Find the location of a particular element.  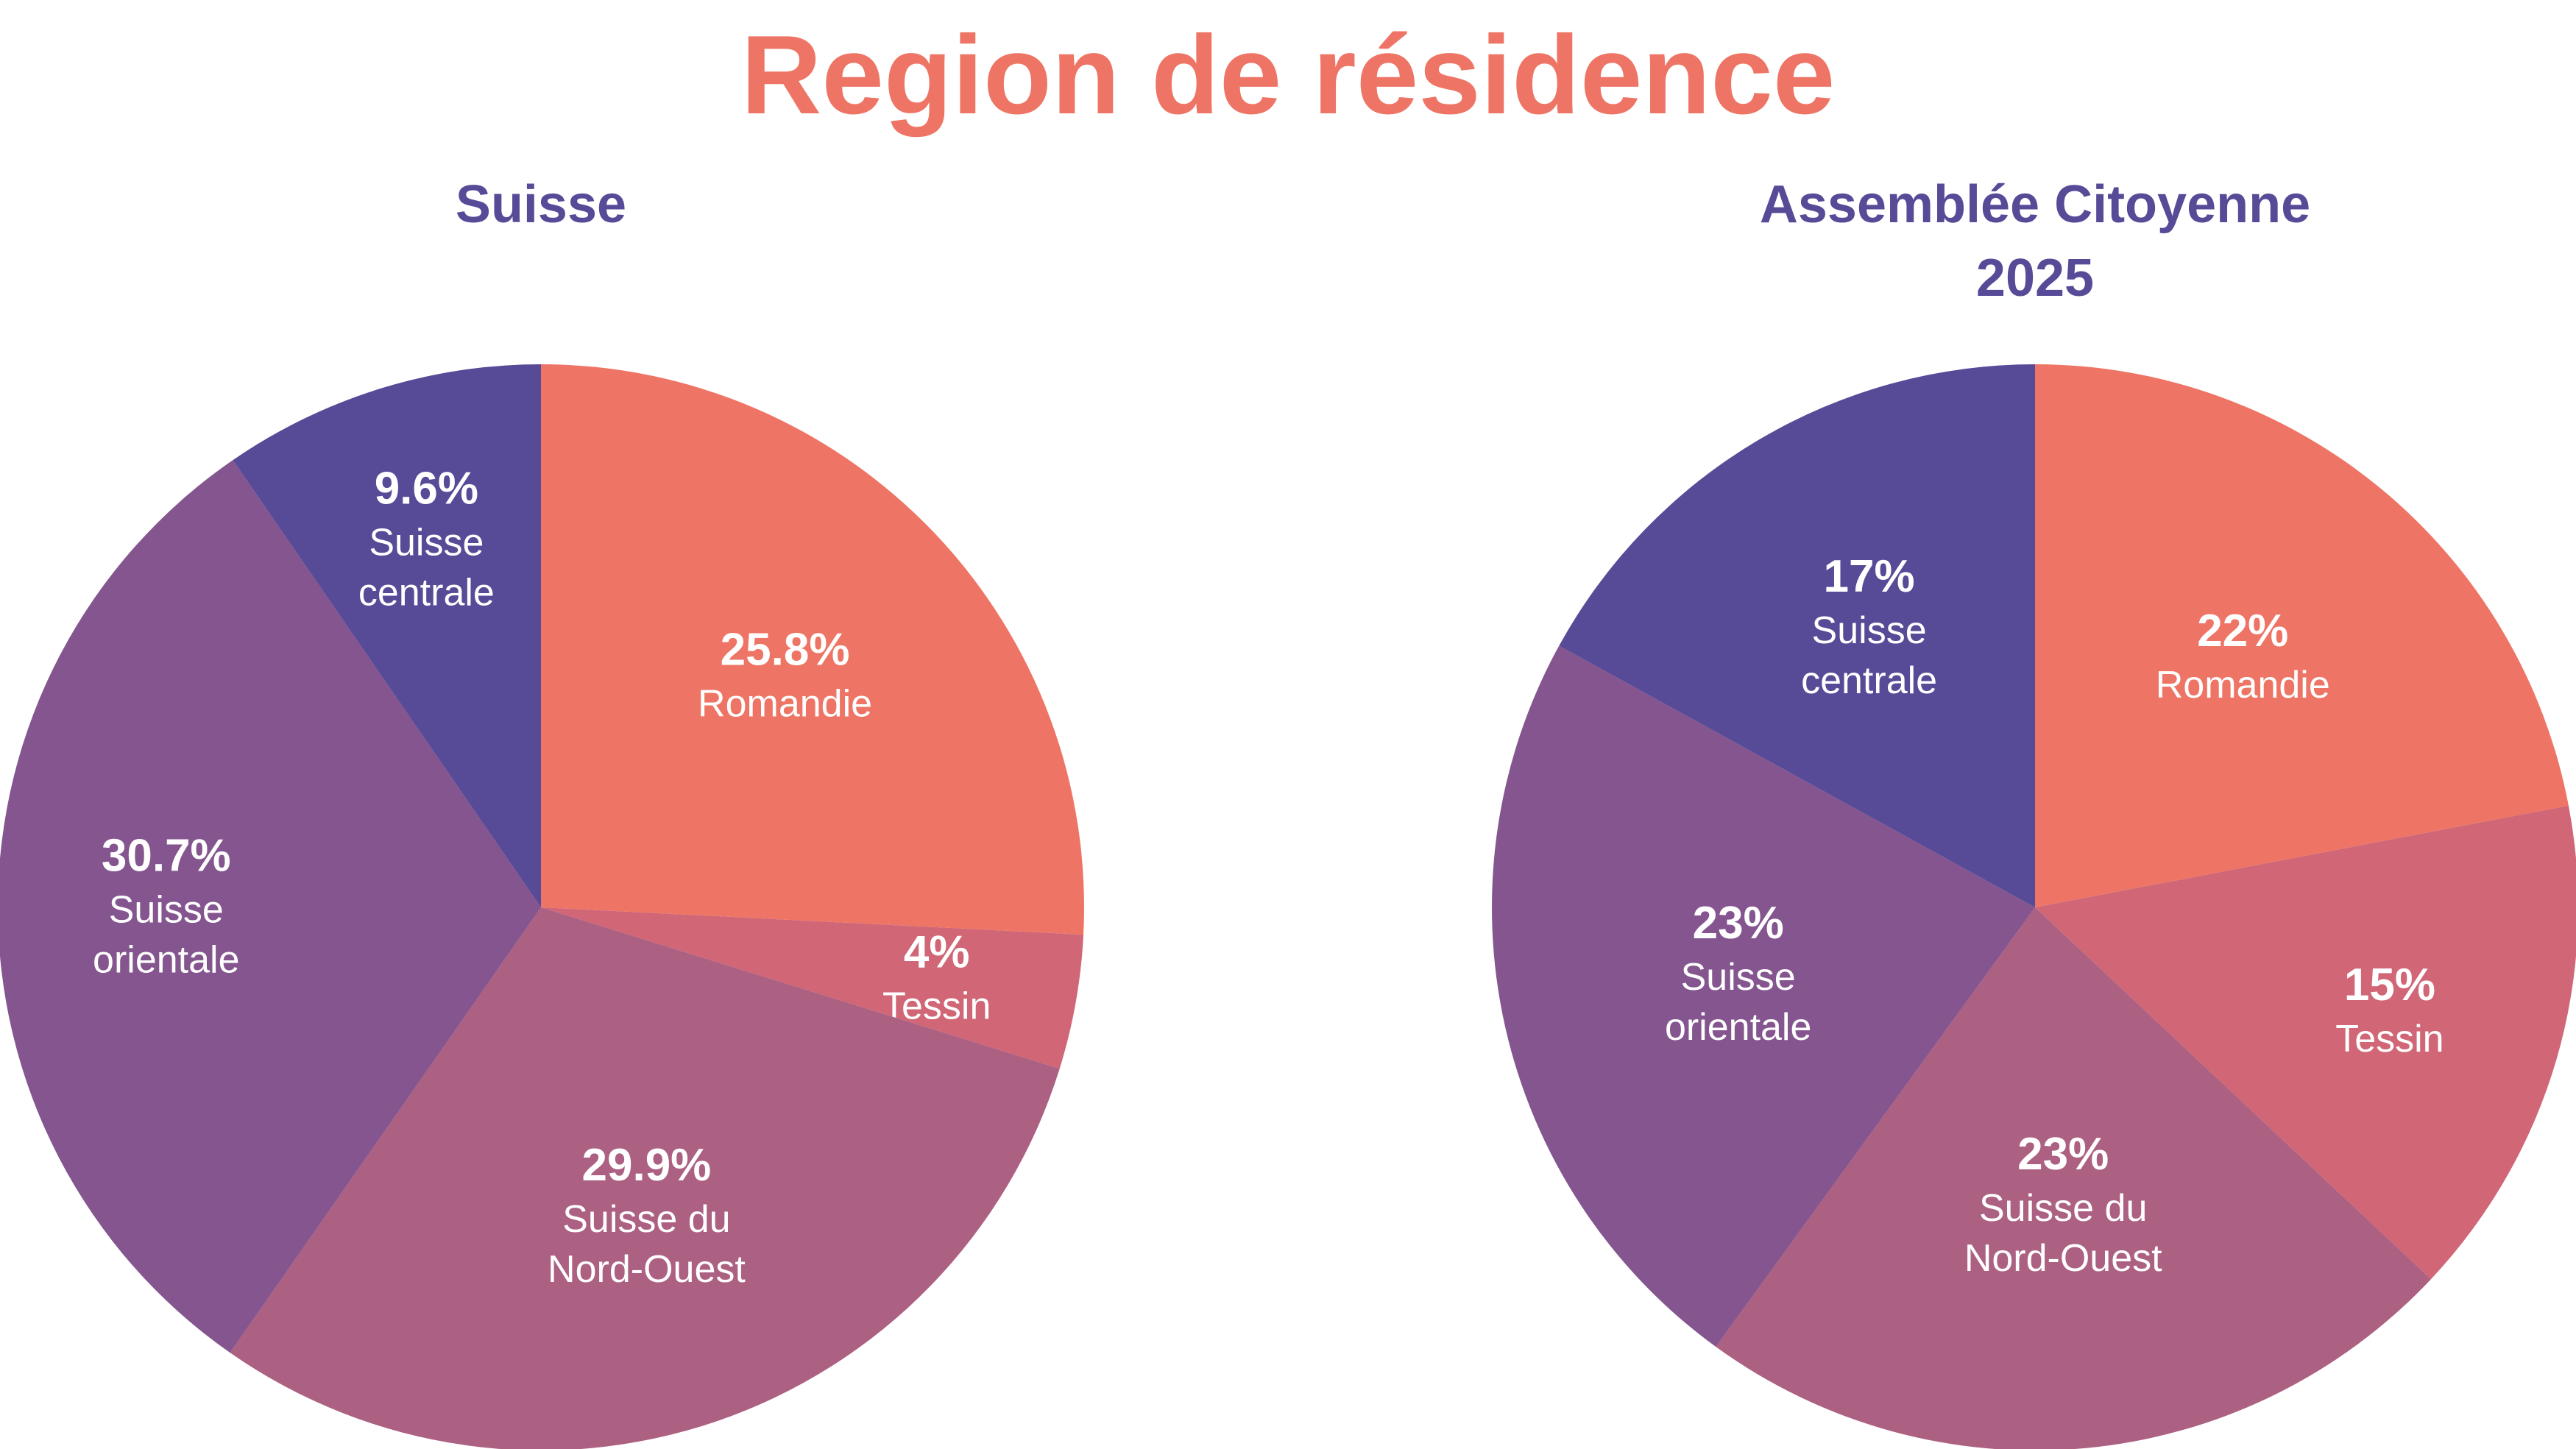

pie-label-value-suisse-du-nord-ouest: 23% is located at coordinates (2063, 1154).